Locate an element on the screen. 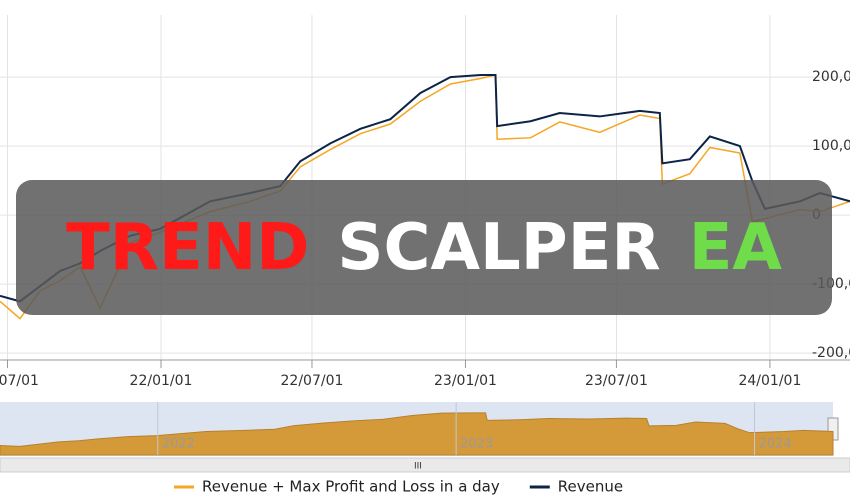 Image resolution: width=850 pixels, height=500 pixels. banner-word: SCALPER is located at coordinates (499, 247).